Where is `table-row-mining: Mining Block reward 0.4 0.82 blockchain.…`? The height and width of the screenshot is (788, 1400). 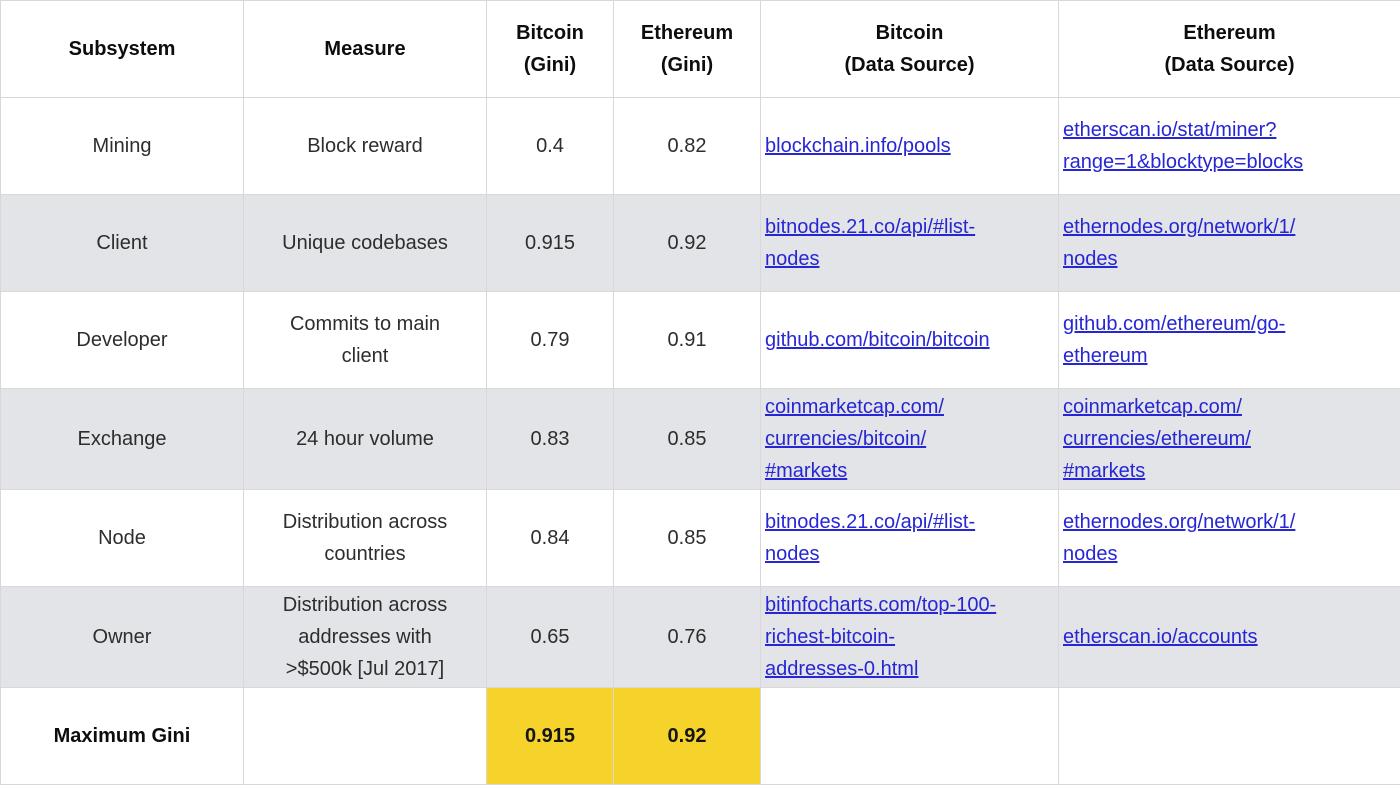 table-row-mining: Mining Block reward 0.4 0.82 blockchain.… is located at coordinates (700, 146).